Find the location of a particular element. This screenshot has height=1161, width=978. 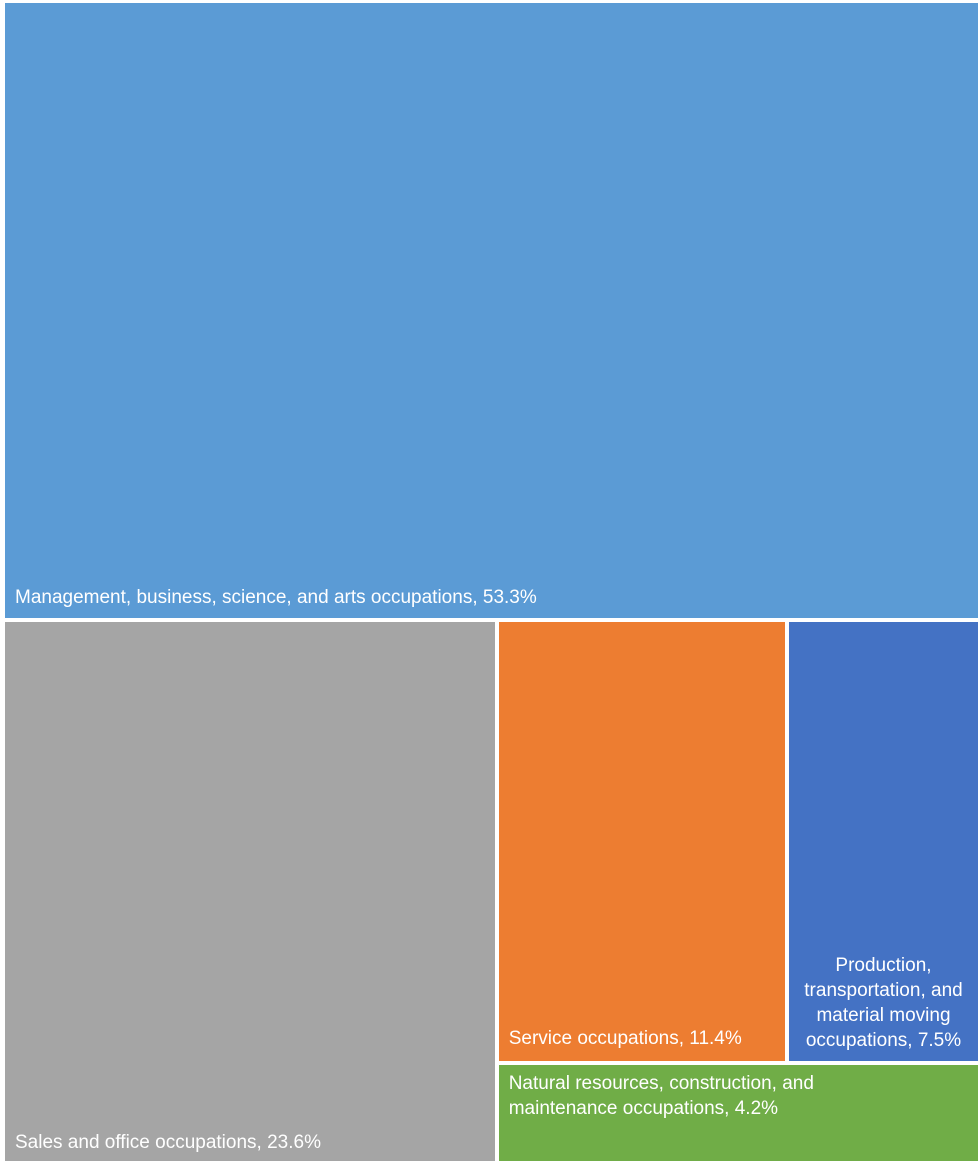

tile-service: Service occupations, 11.4% is located at coordinates (641, 841).